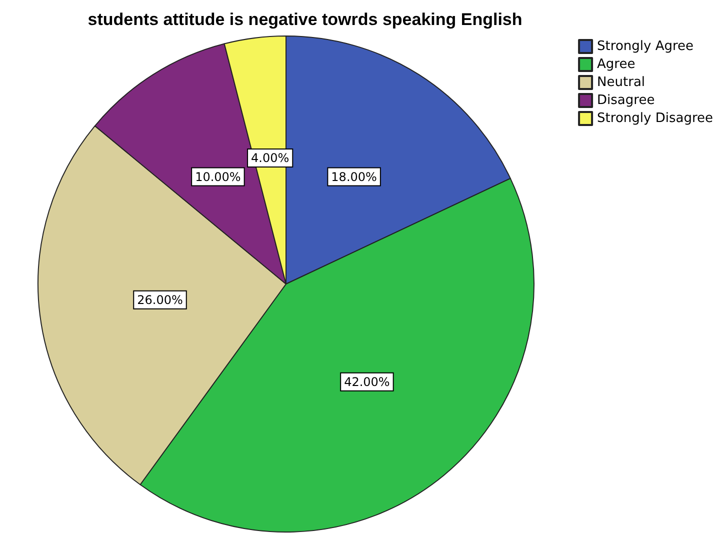 Image resolution: width=720 pixels, height=533 pixels. What do you see at coordinates (305, 19) in the screenshot?
I see `chart-title: students attitude is negative towrds speaking English` at bounding box center [305, 19].